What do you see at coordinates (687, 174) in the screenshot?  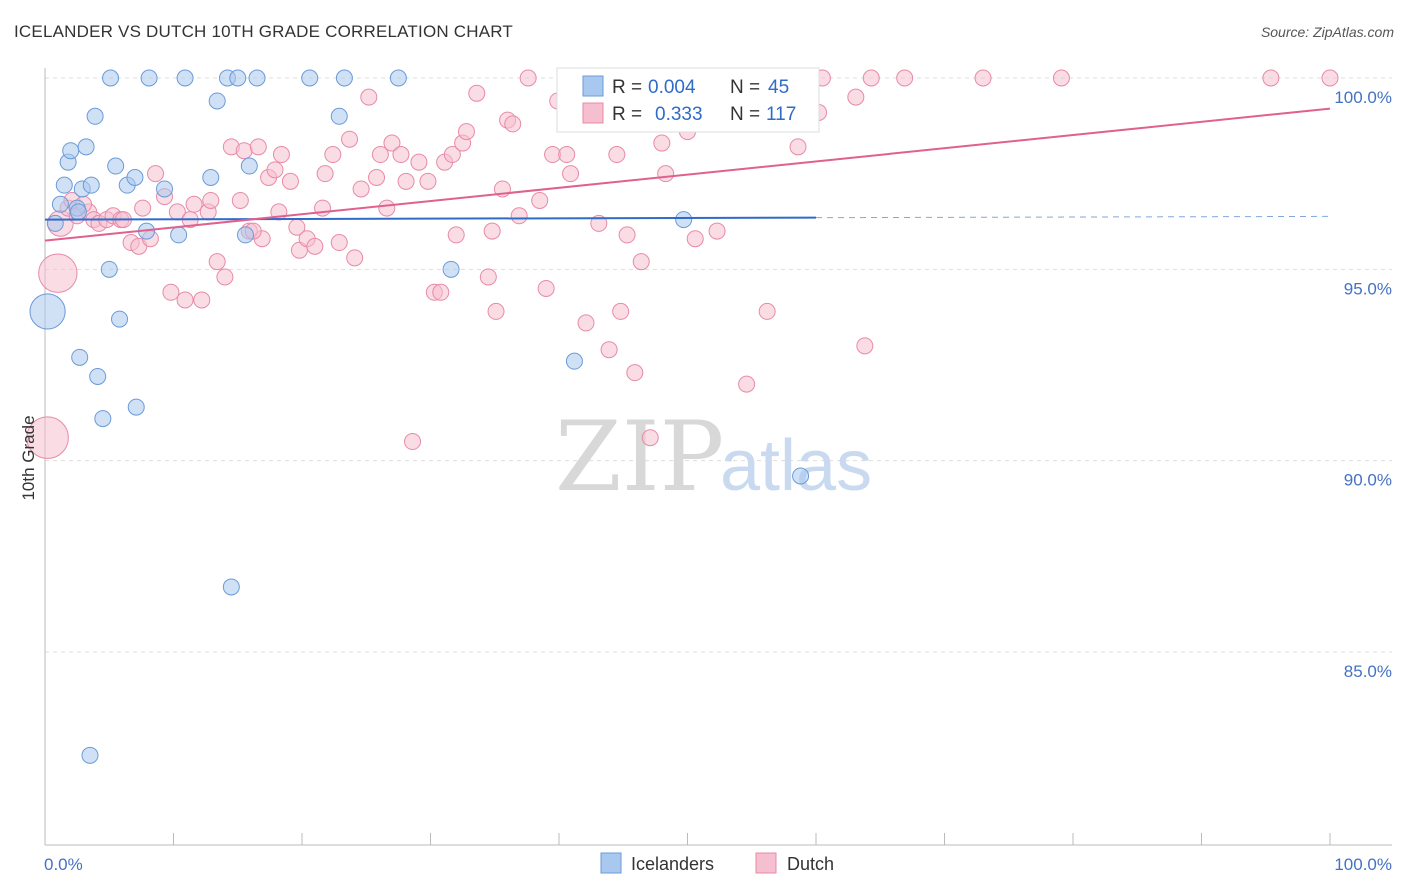 I see `dutch-trend-line` at bounding box center [687, 174].